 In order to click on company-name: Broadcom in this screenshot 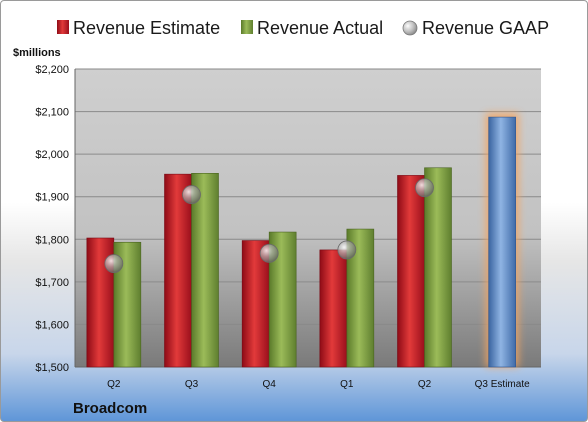, I will do `click(110, 408)`.